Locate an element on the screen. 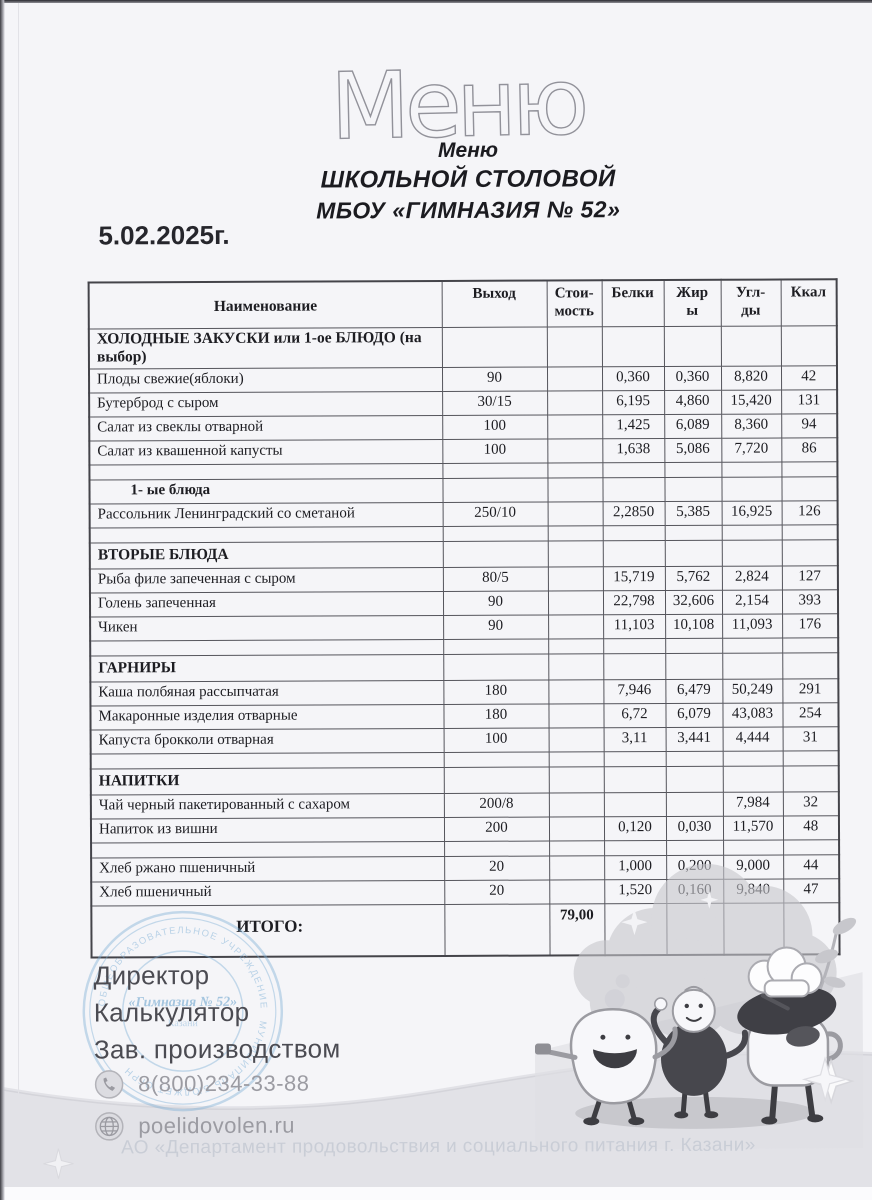 The image size is (872, 1200). cell-name: НАПИТКИ is located at coordinates (267, 781).